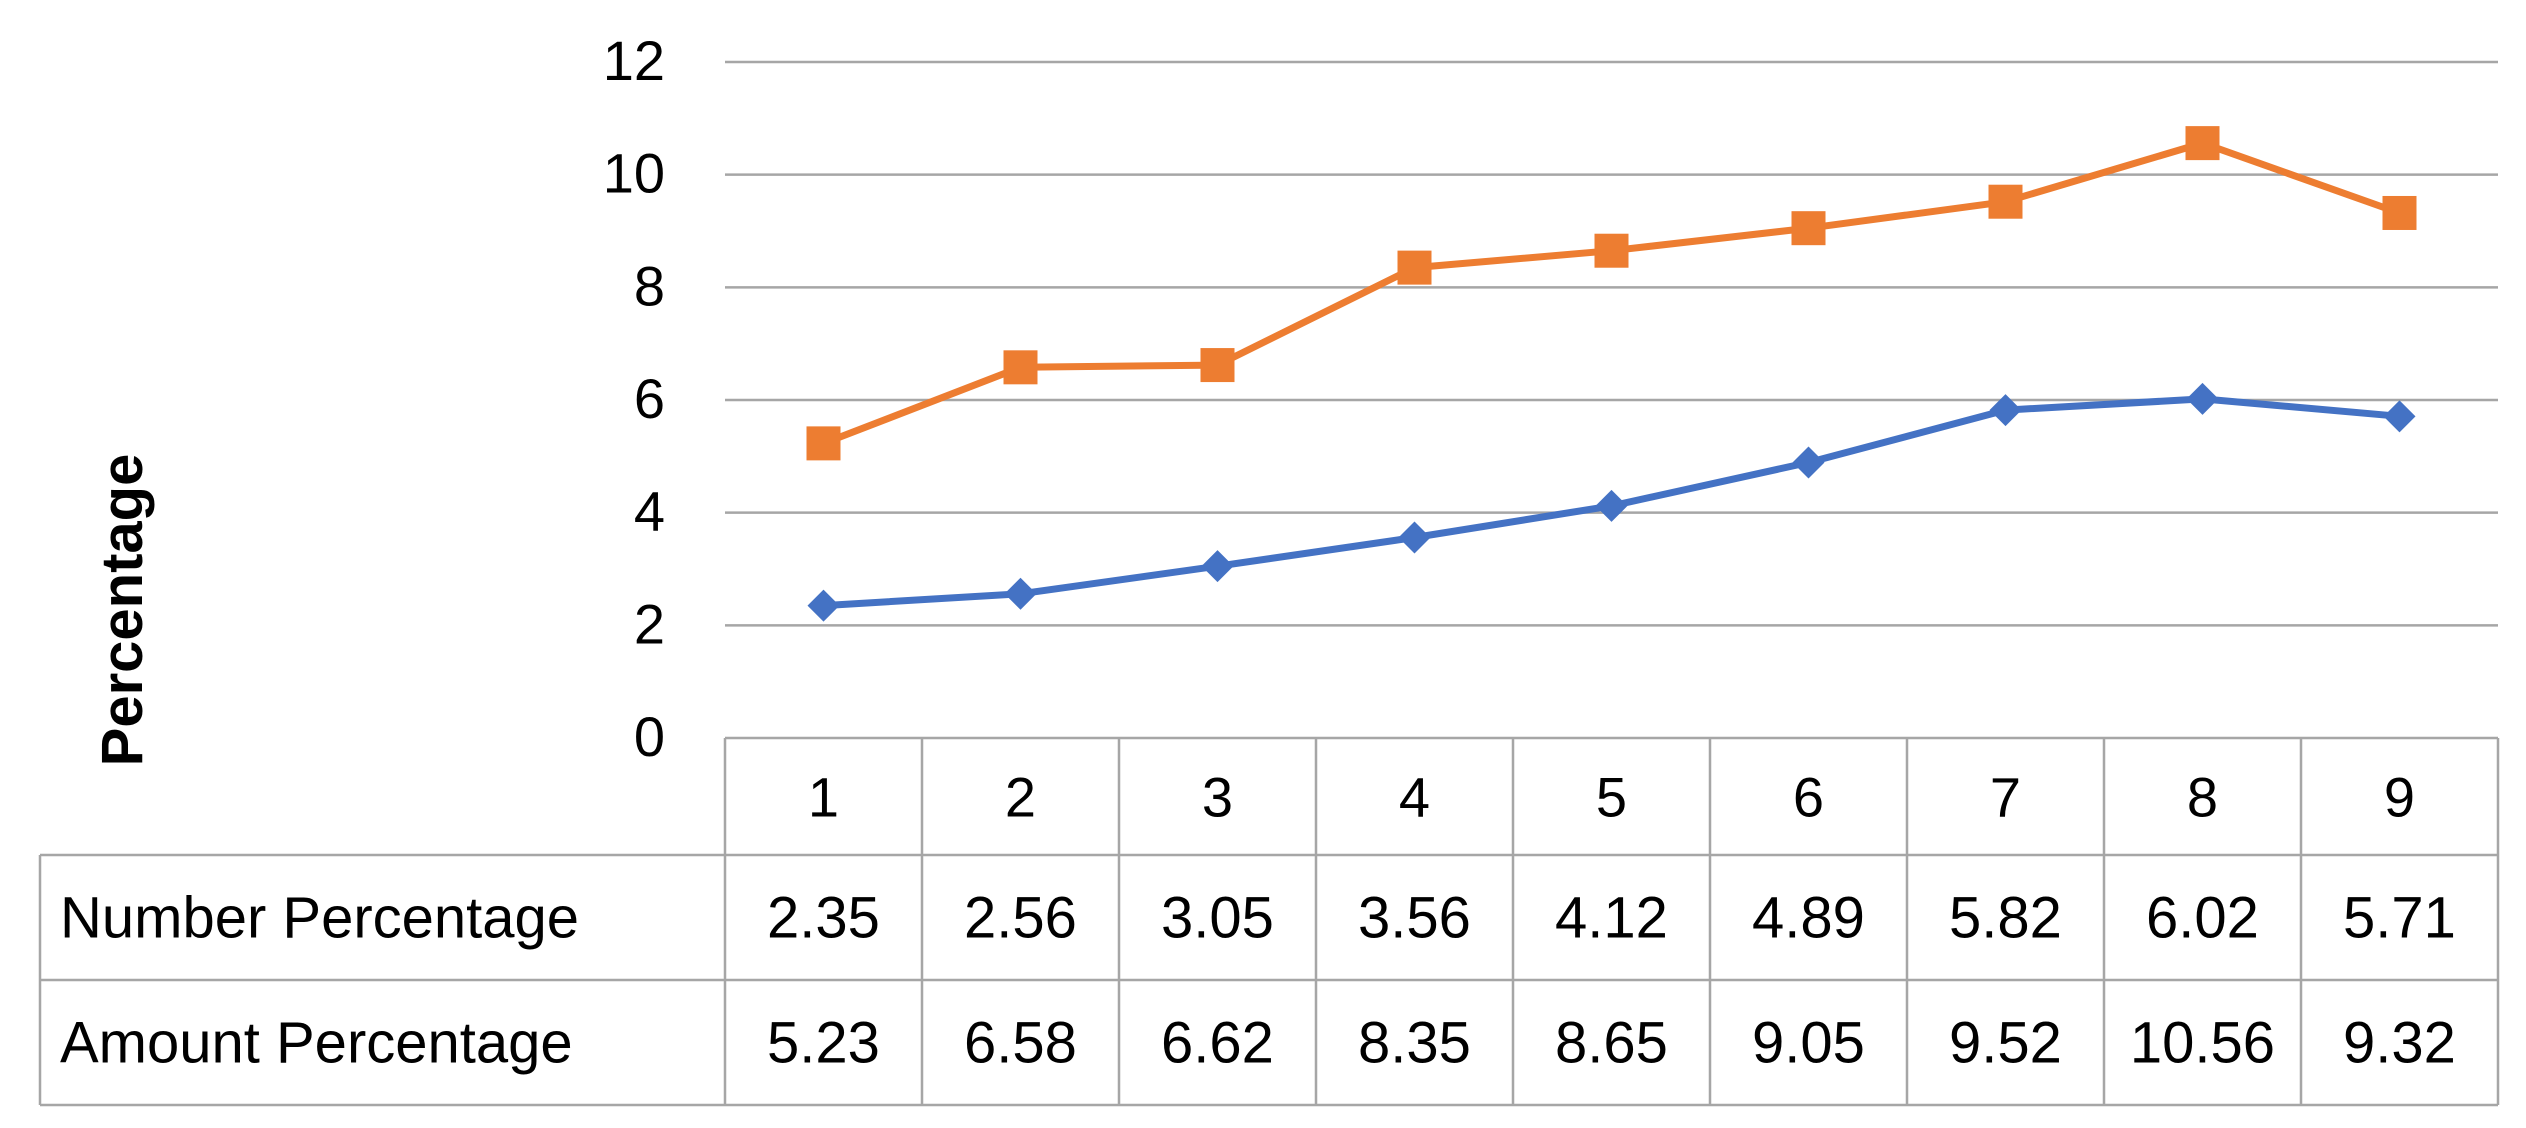 The width and height of the screenshot is (2526, 1128). I want to click on data-table-value: 9.52, so click(2005, 1043).